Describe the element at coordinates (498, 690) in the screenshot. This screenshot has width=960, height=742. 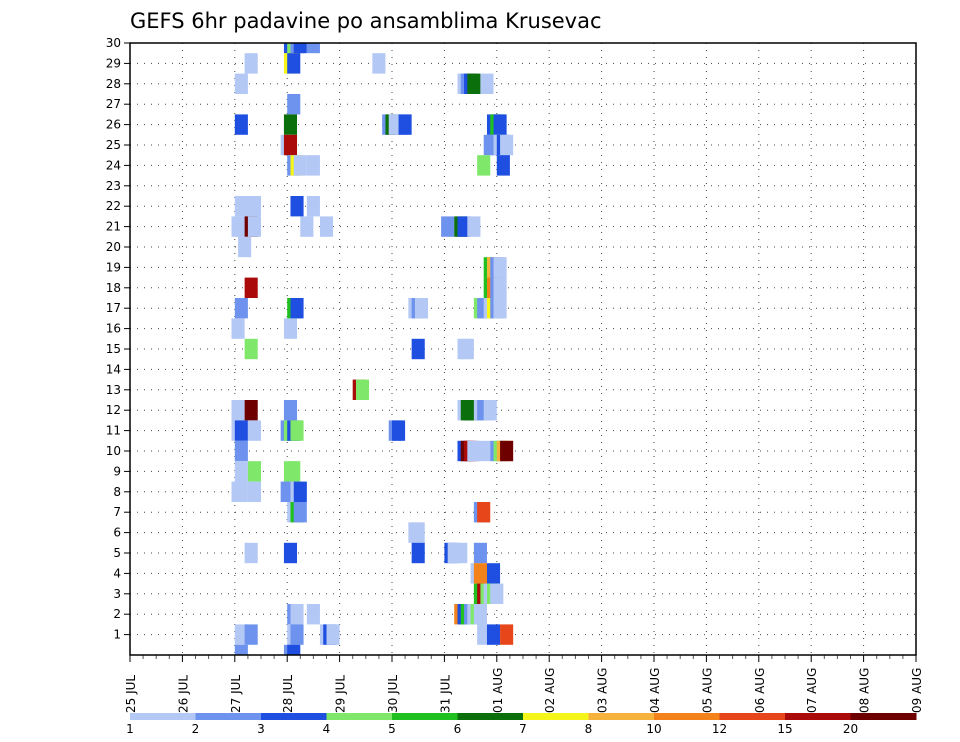
I see `x-tick-label: 01 AUG` at that location.